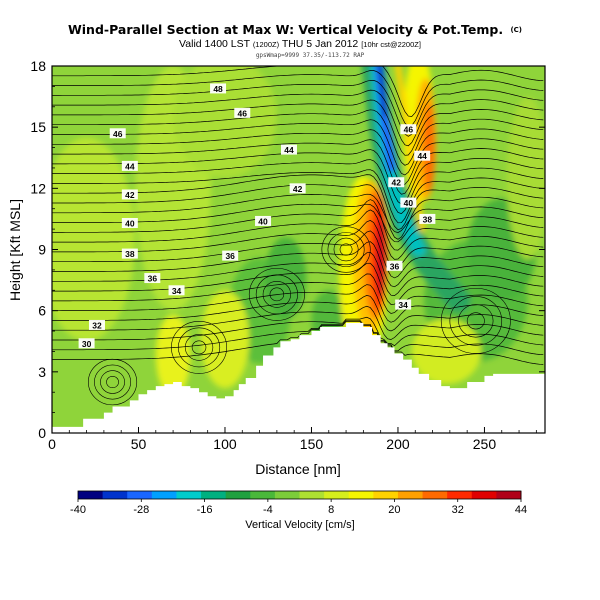  What do you see at coordinates (394, 510) in the screenshot?
I see `colorbar-tick-label: 20` at bounding box center [394, 510].